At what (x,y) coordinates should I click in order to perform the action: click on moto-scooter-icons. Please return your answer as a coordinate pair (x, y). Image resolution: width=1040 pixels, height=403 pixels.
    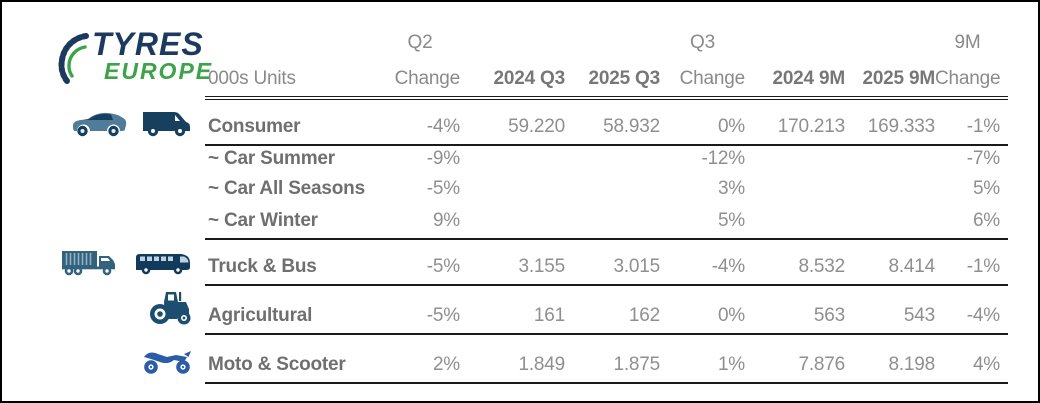
    Looking at the image, I should click on (103, 358).